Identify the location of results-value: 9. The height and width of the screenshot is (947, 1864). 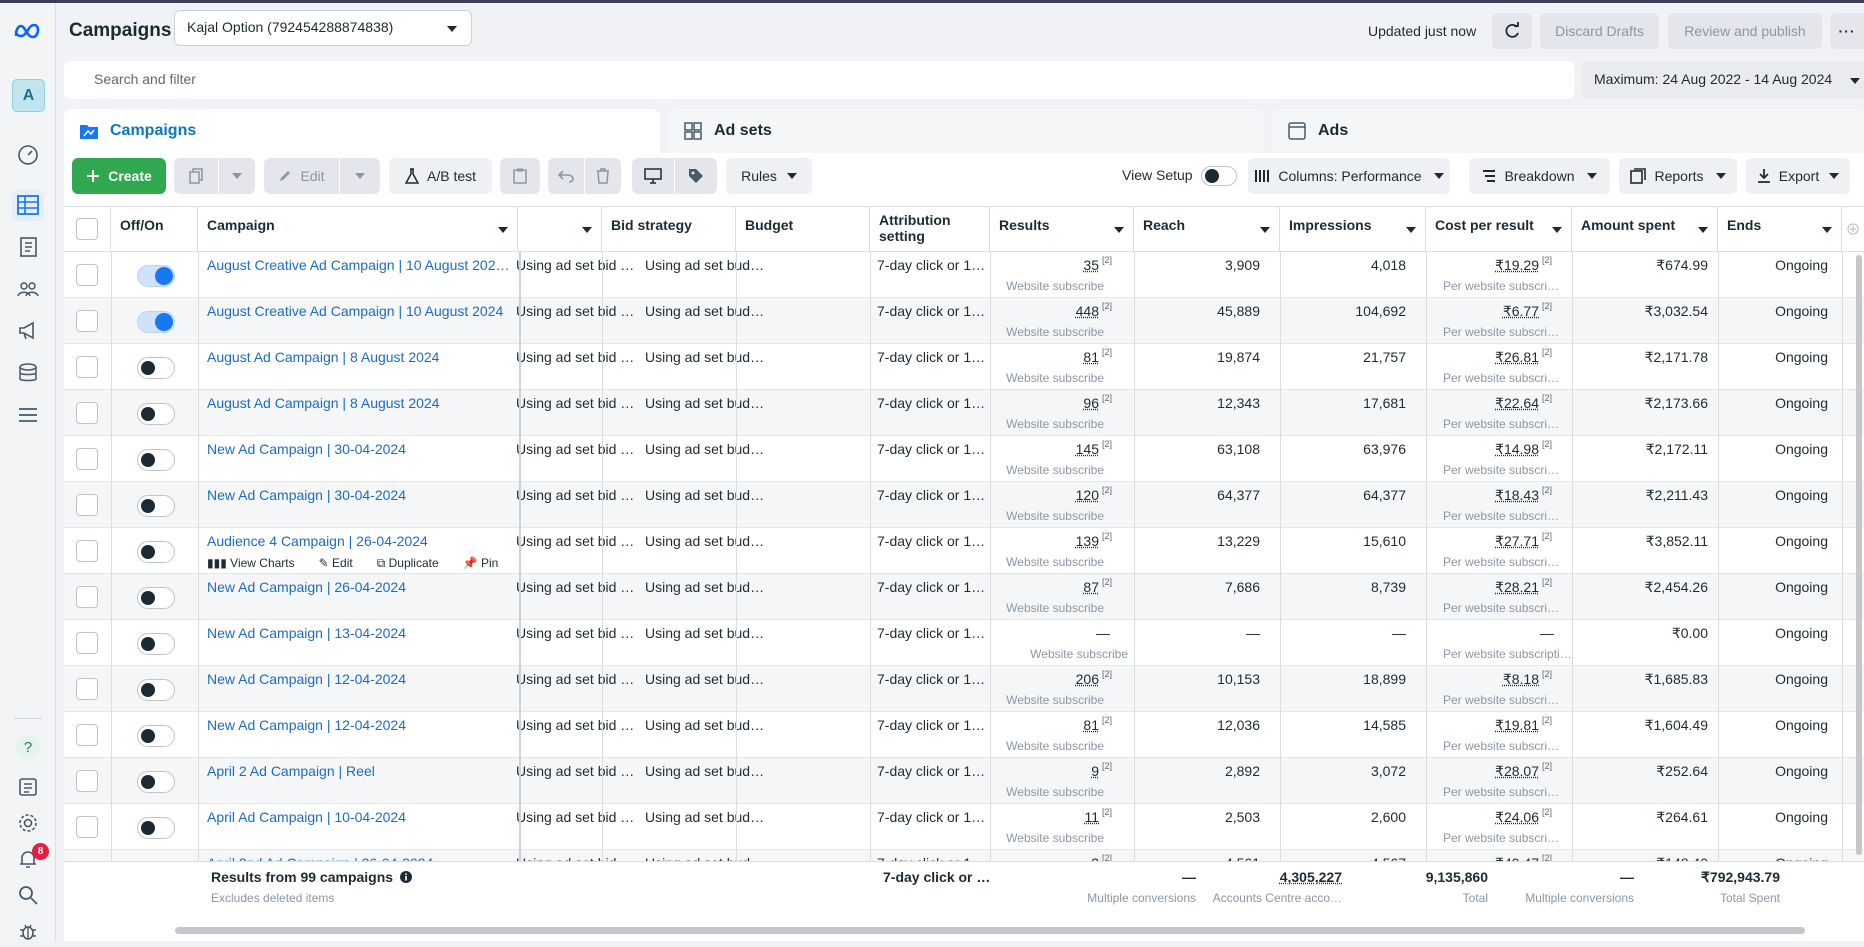
(1095, 771).